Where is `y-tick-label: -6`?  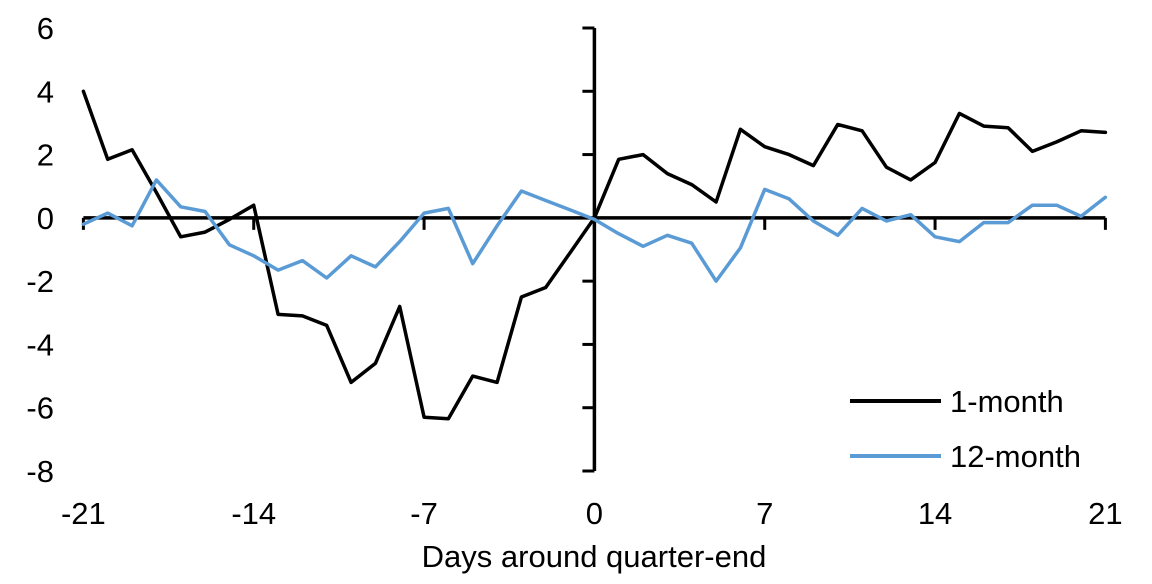
y-tick-label: -6 is located at coordinates (40, 408).